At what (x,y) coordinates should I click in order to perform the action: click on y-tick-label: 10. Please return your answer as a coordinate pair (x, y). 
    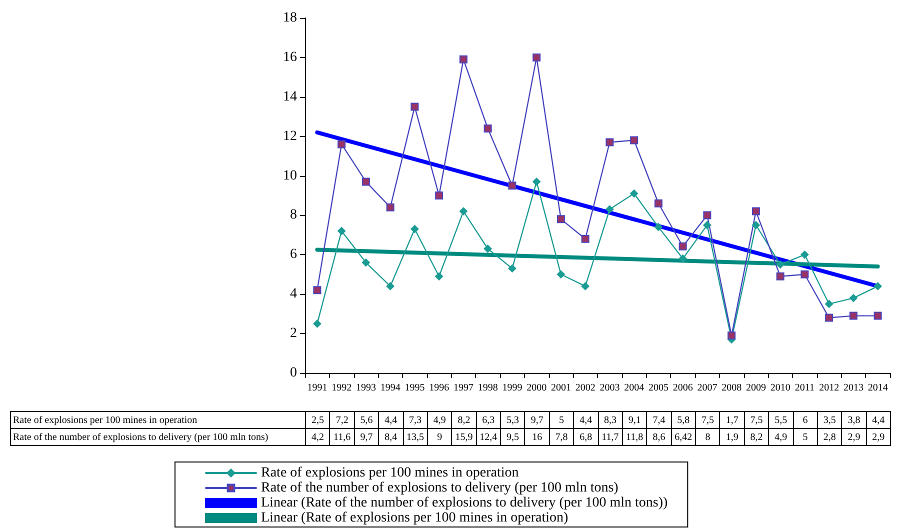
    Looking at the image, I should click on (290, 176).